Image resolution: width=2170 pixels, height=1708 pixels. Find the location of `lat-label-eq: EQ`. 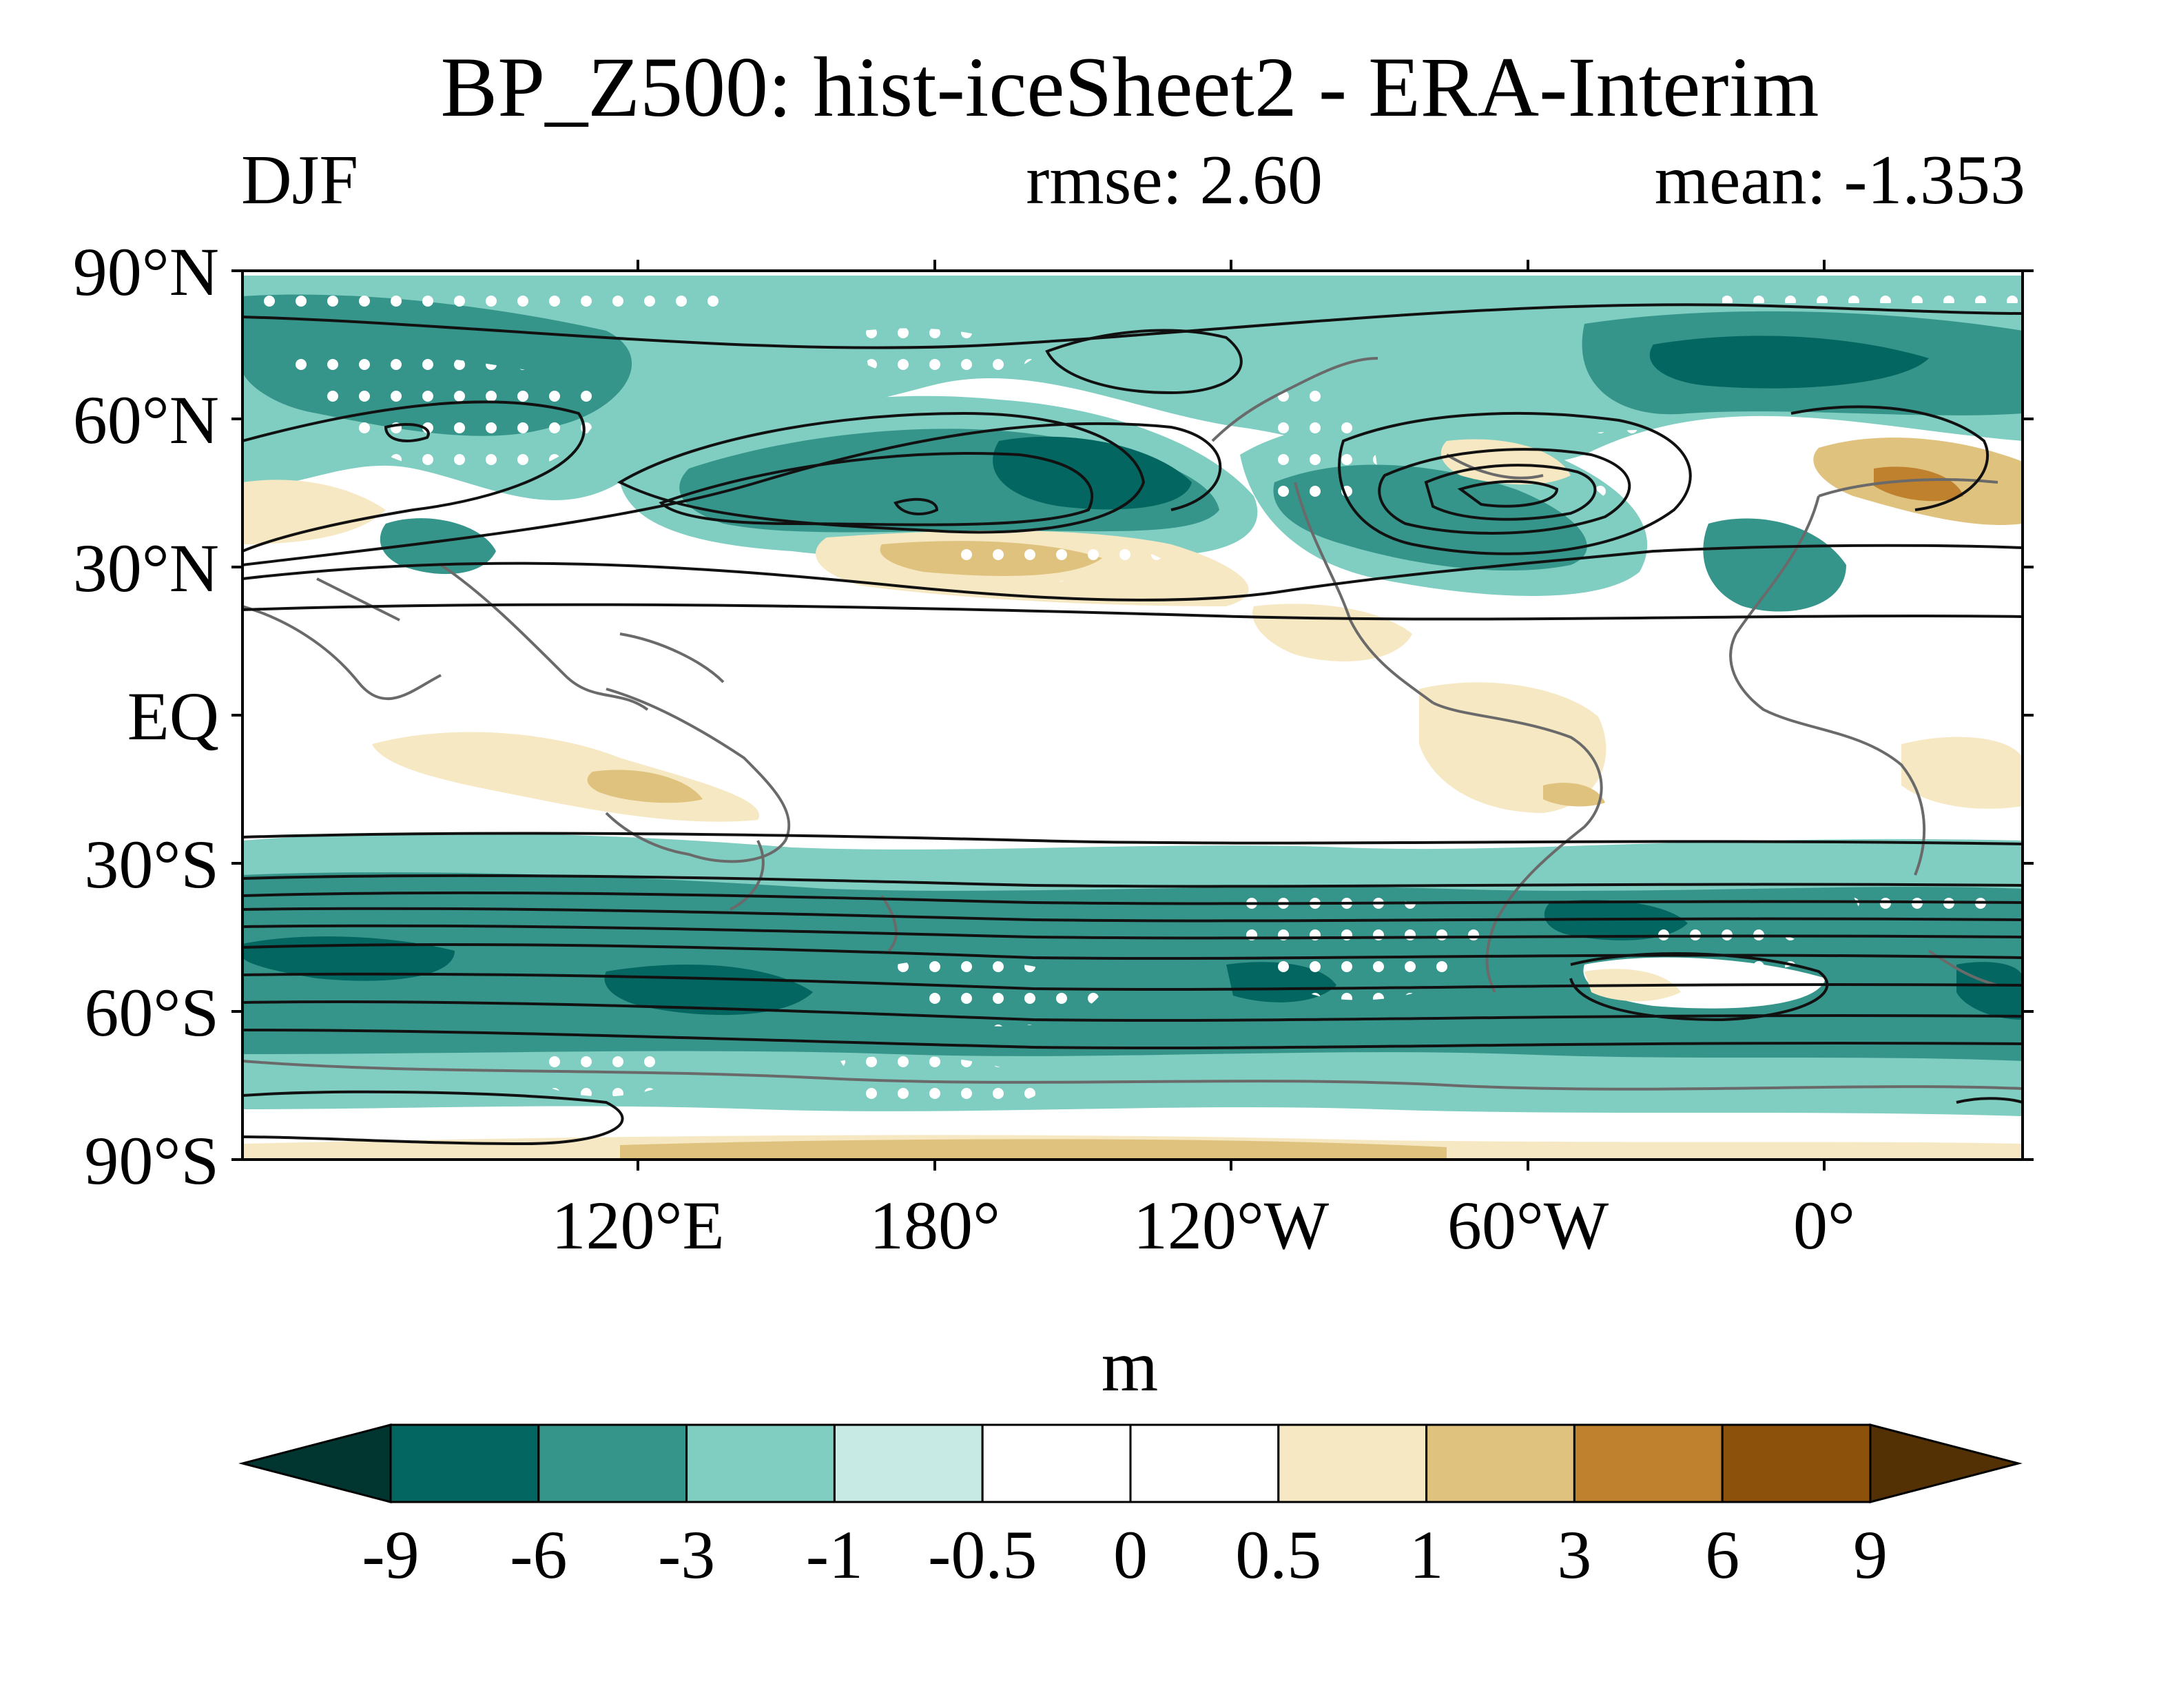

lat-label-eq: EQ is located at coordinates (173, 716).